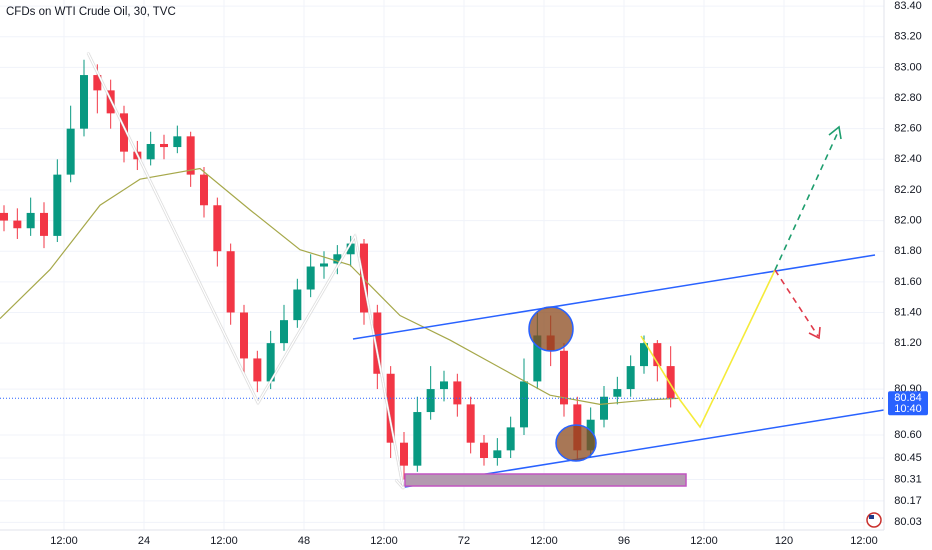  Describe the element at coordinates (908, 522) in the screenshot. I see `y-tick-label: 80.03` at that location.